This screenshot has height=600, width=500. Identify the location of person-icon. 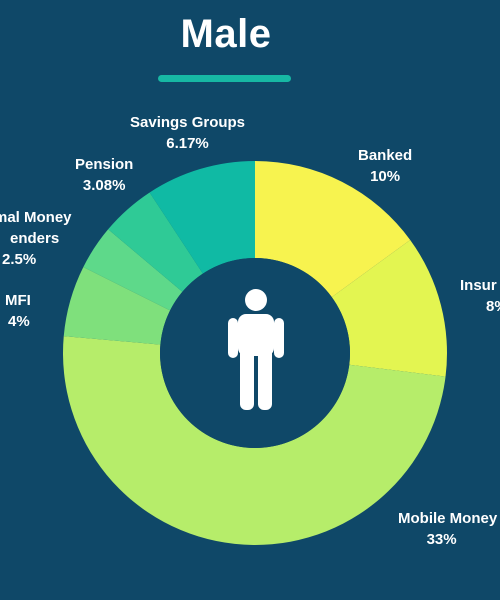
(256, 349).